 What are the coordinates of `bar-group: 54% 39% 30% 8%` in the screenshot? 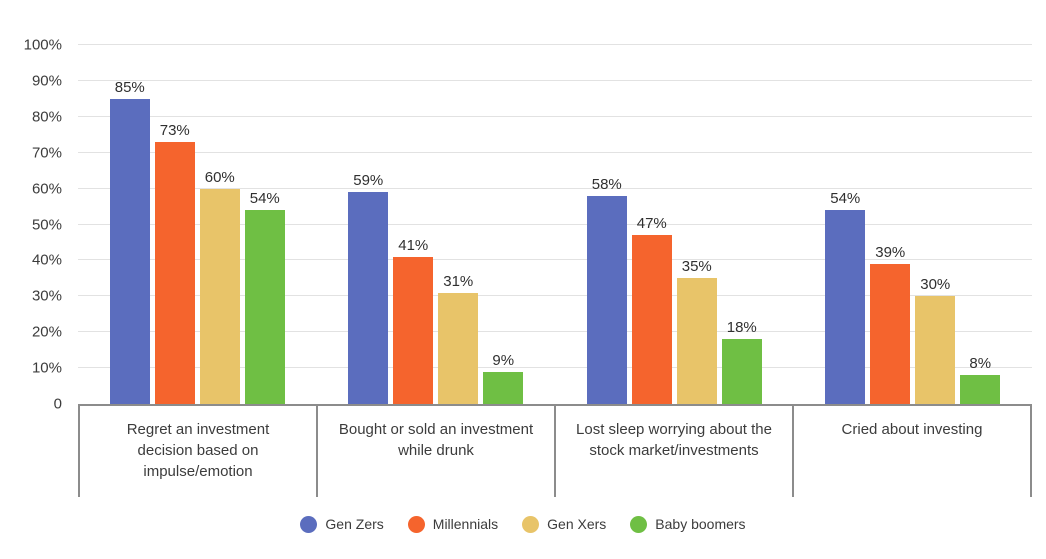 It's located at (913, 224).